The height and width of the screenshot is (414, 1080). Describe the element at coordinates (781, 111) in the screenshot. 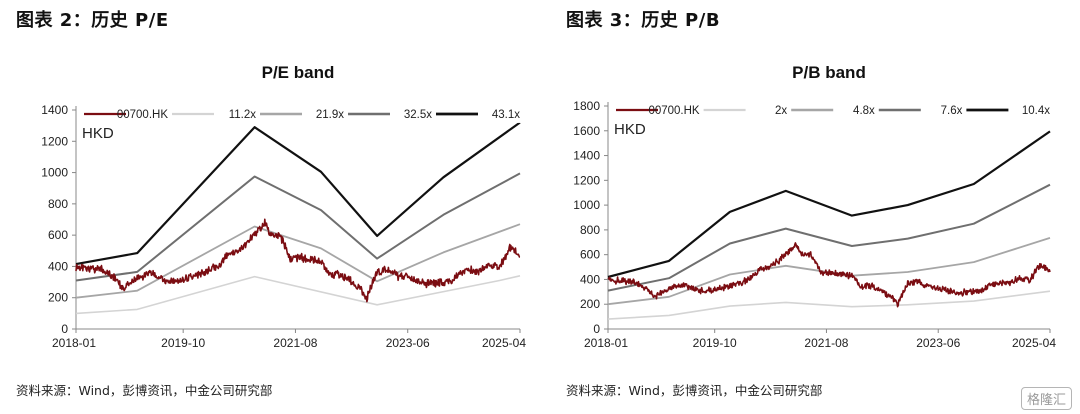

I see `legend-label: 2x` at that location.